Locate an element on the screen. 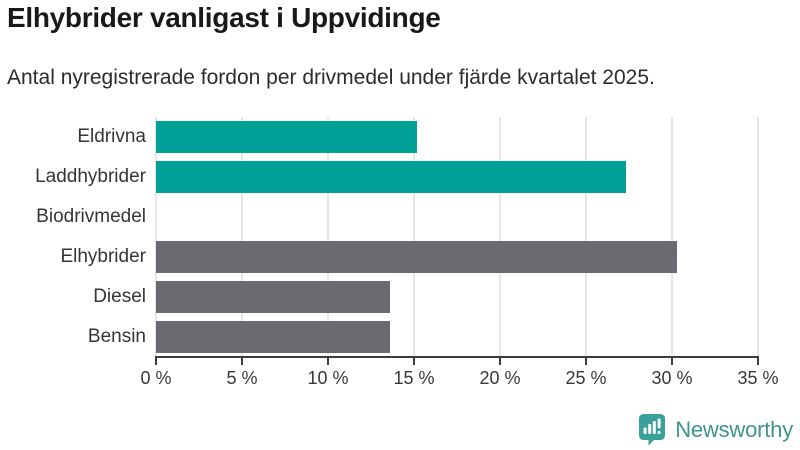  x-axis-tick-label: 15 % is located at coordinates (414, 378).